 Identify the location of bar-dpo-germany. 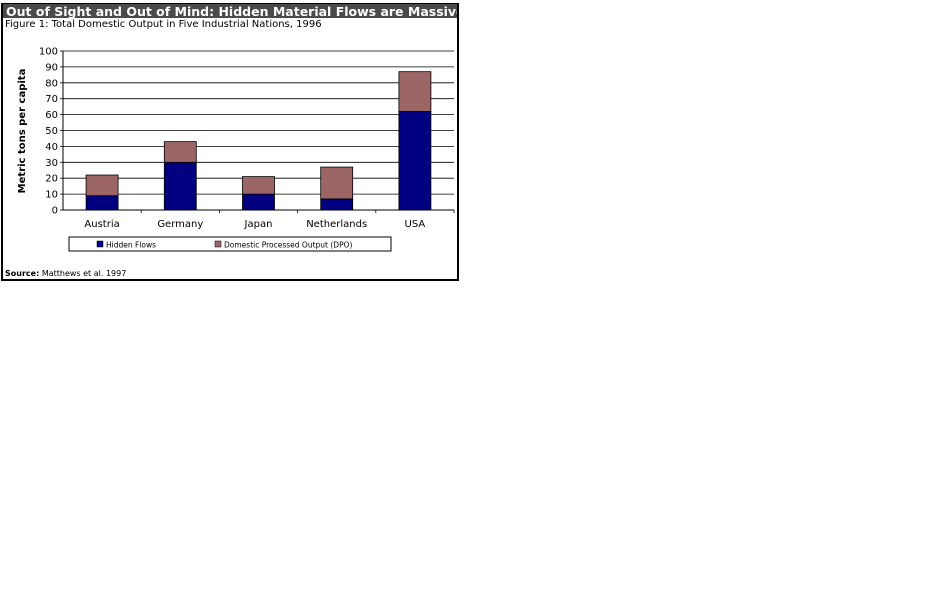
(180, 152).